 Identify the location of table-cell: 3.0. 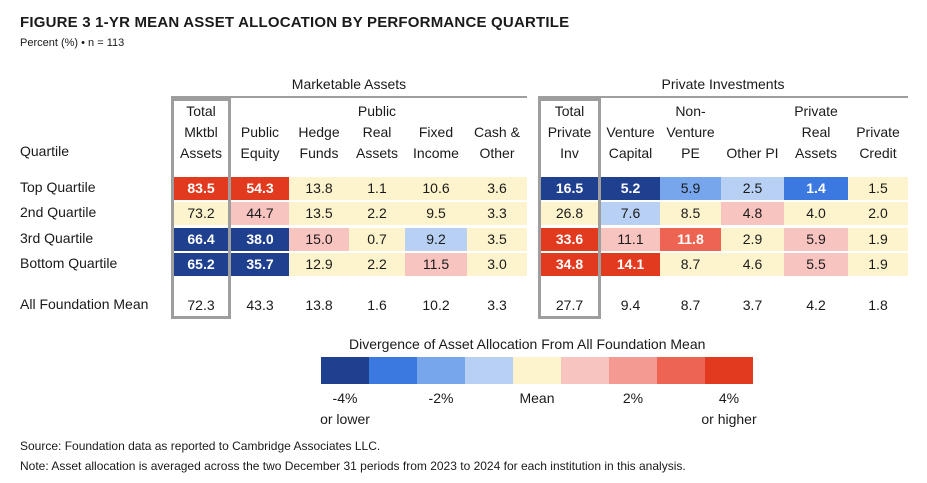
(497, 264).